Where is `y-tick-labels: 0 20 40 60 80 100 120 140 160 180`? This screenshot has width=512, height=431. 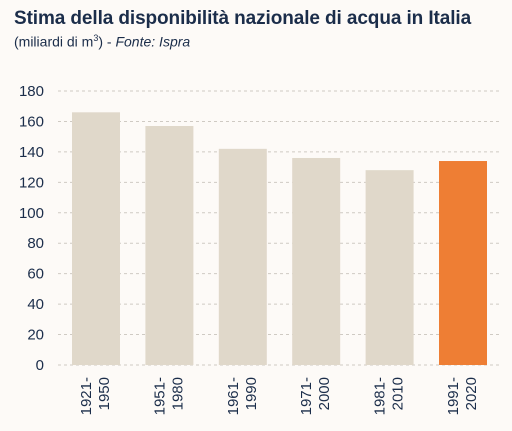
y-tick-labels: 0 20 40 60 80 100 120 140 160 180 is located at coordinates (31, 228).